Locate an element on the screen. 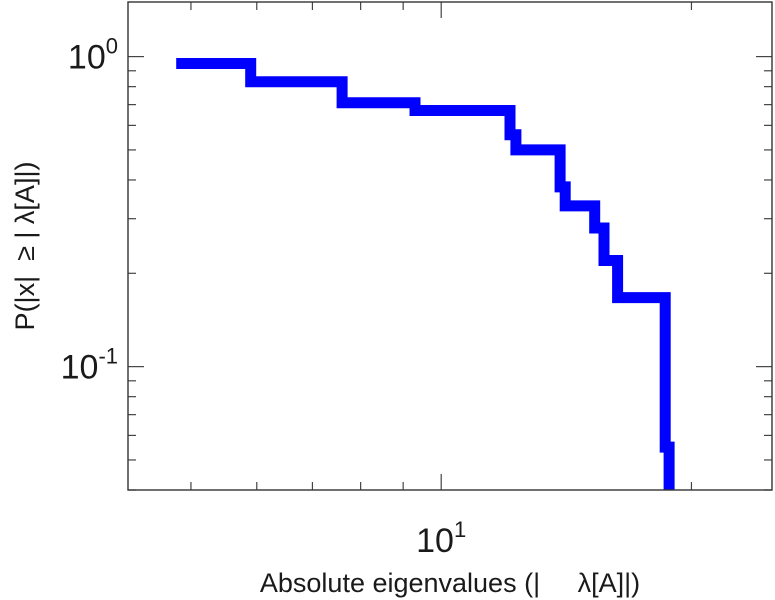 The width and height of the screenshot is (775, 600). x-tick-label: 101 is located at coordinates (441, 538).